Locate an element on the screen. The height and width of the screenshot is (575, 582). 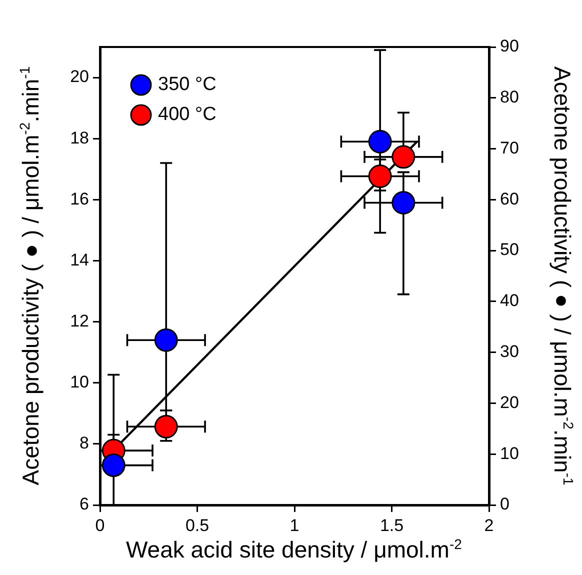
y2-tick-label: 80 is located at coordinates (509, 97).